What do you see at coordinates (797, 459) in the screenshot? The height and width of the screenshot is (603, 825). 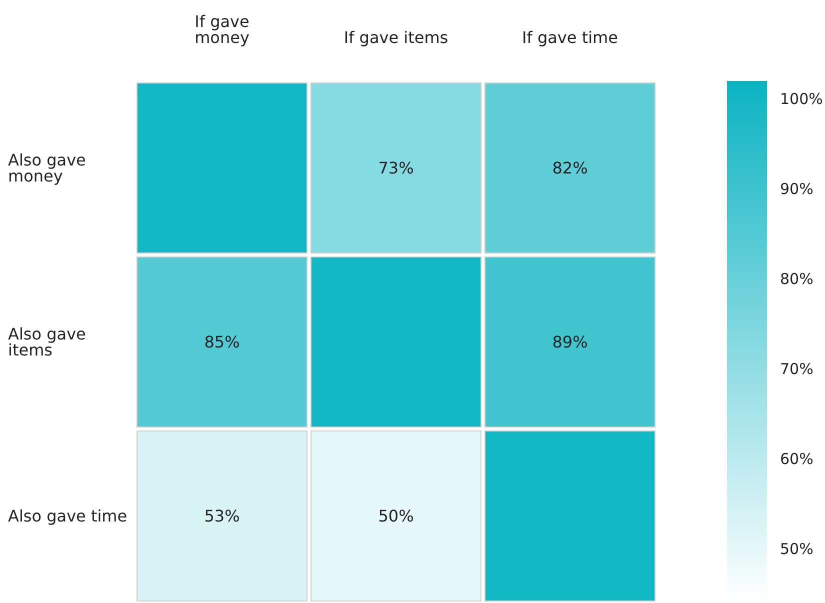 I see `color-bar-label: 60%` at bounding box center [797, 459].